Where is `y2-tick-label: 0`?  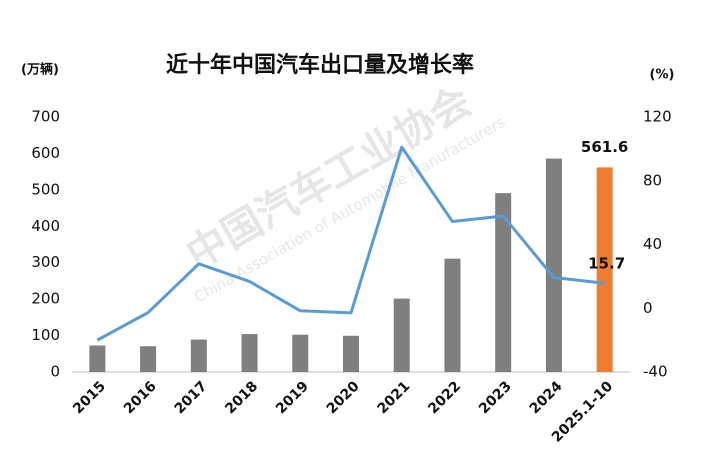 y2-tick-label: 0 is located at coordinates (648, 308).